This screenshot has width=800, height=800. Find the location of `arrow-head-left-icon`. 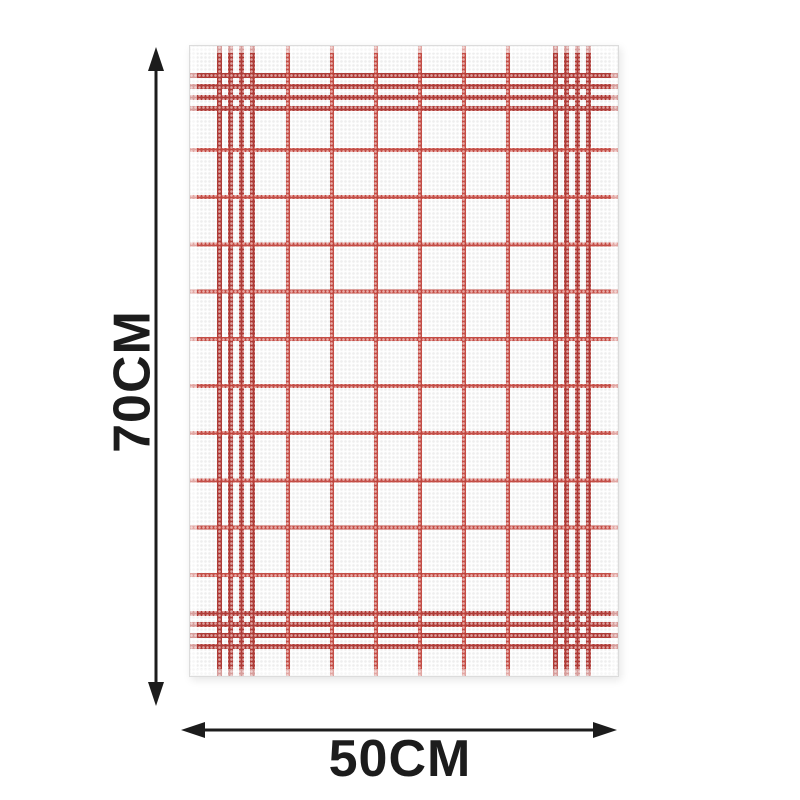

arrow-head-left-icon is located at coordinates (193, 730).